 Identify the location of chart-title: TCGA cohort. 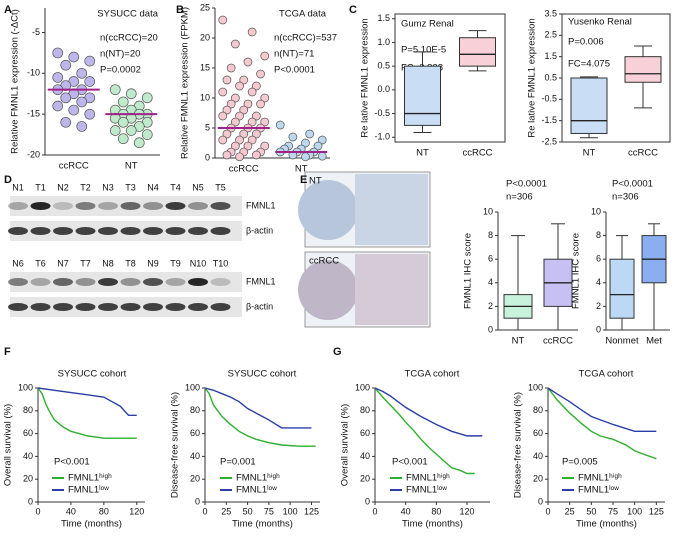
(432, 374).